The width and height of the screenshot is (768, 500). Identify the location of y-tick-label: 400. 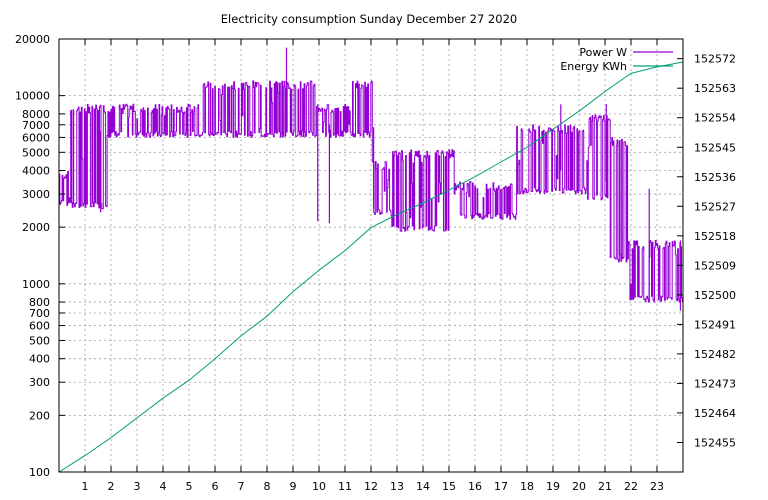
(39, 359).